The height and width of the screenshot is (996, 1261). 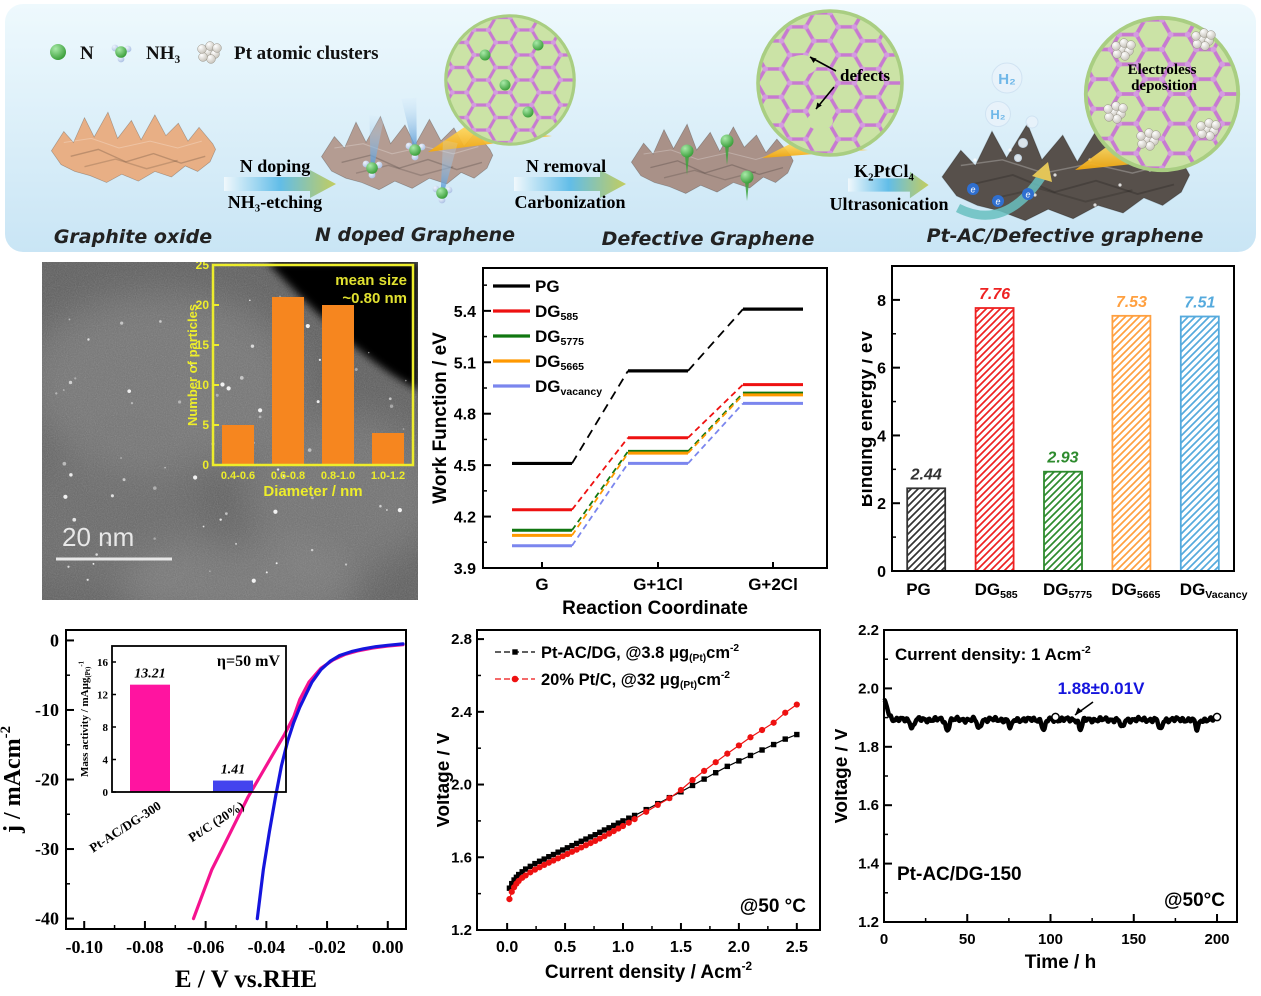 What do you see at coordinates (881, 504) in the screenshot?
I see `svg-text: 2` at bounding box center [881, 504].